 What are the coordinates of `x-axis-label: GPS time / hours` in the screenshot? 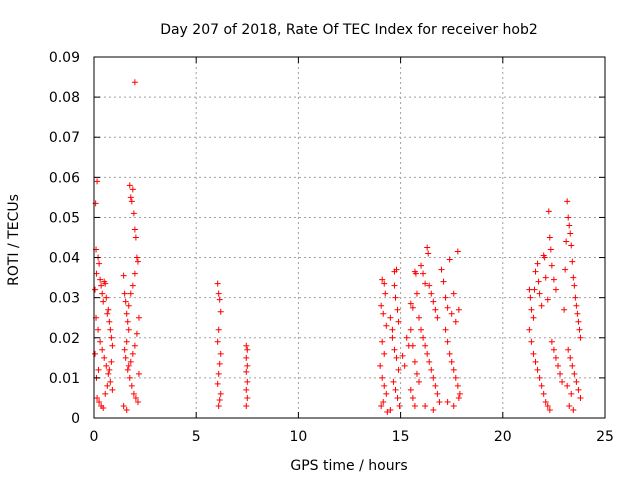 It's located at (348, 466).